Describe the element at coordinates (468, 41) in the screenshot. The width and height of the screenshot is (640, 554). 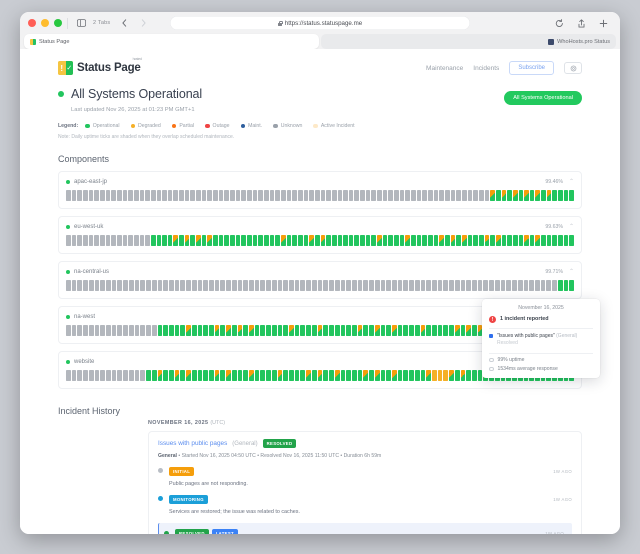
I see `browser-tab-whohosts: WhoHosts.pro Status` at that location.